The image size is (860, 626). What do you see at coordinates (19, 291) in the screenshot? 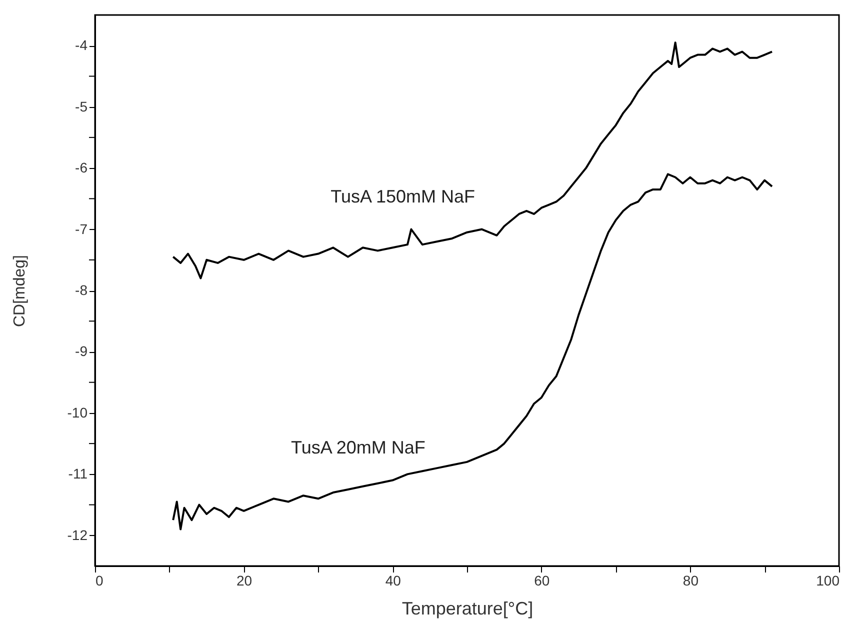
I see `y-axis-title: CD[mdeg]` at bounding box center [19, 291].